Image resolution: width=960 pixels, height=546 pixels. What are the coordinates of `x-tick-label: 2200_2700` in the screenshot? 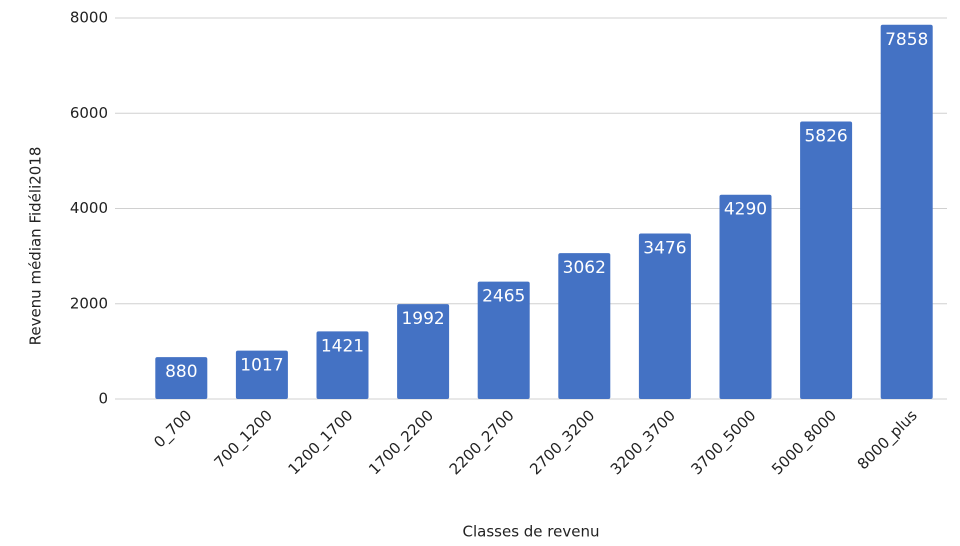 It's located at (482, 442).